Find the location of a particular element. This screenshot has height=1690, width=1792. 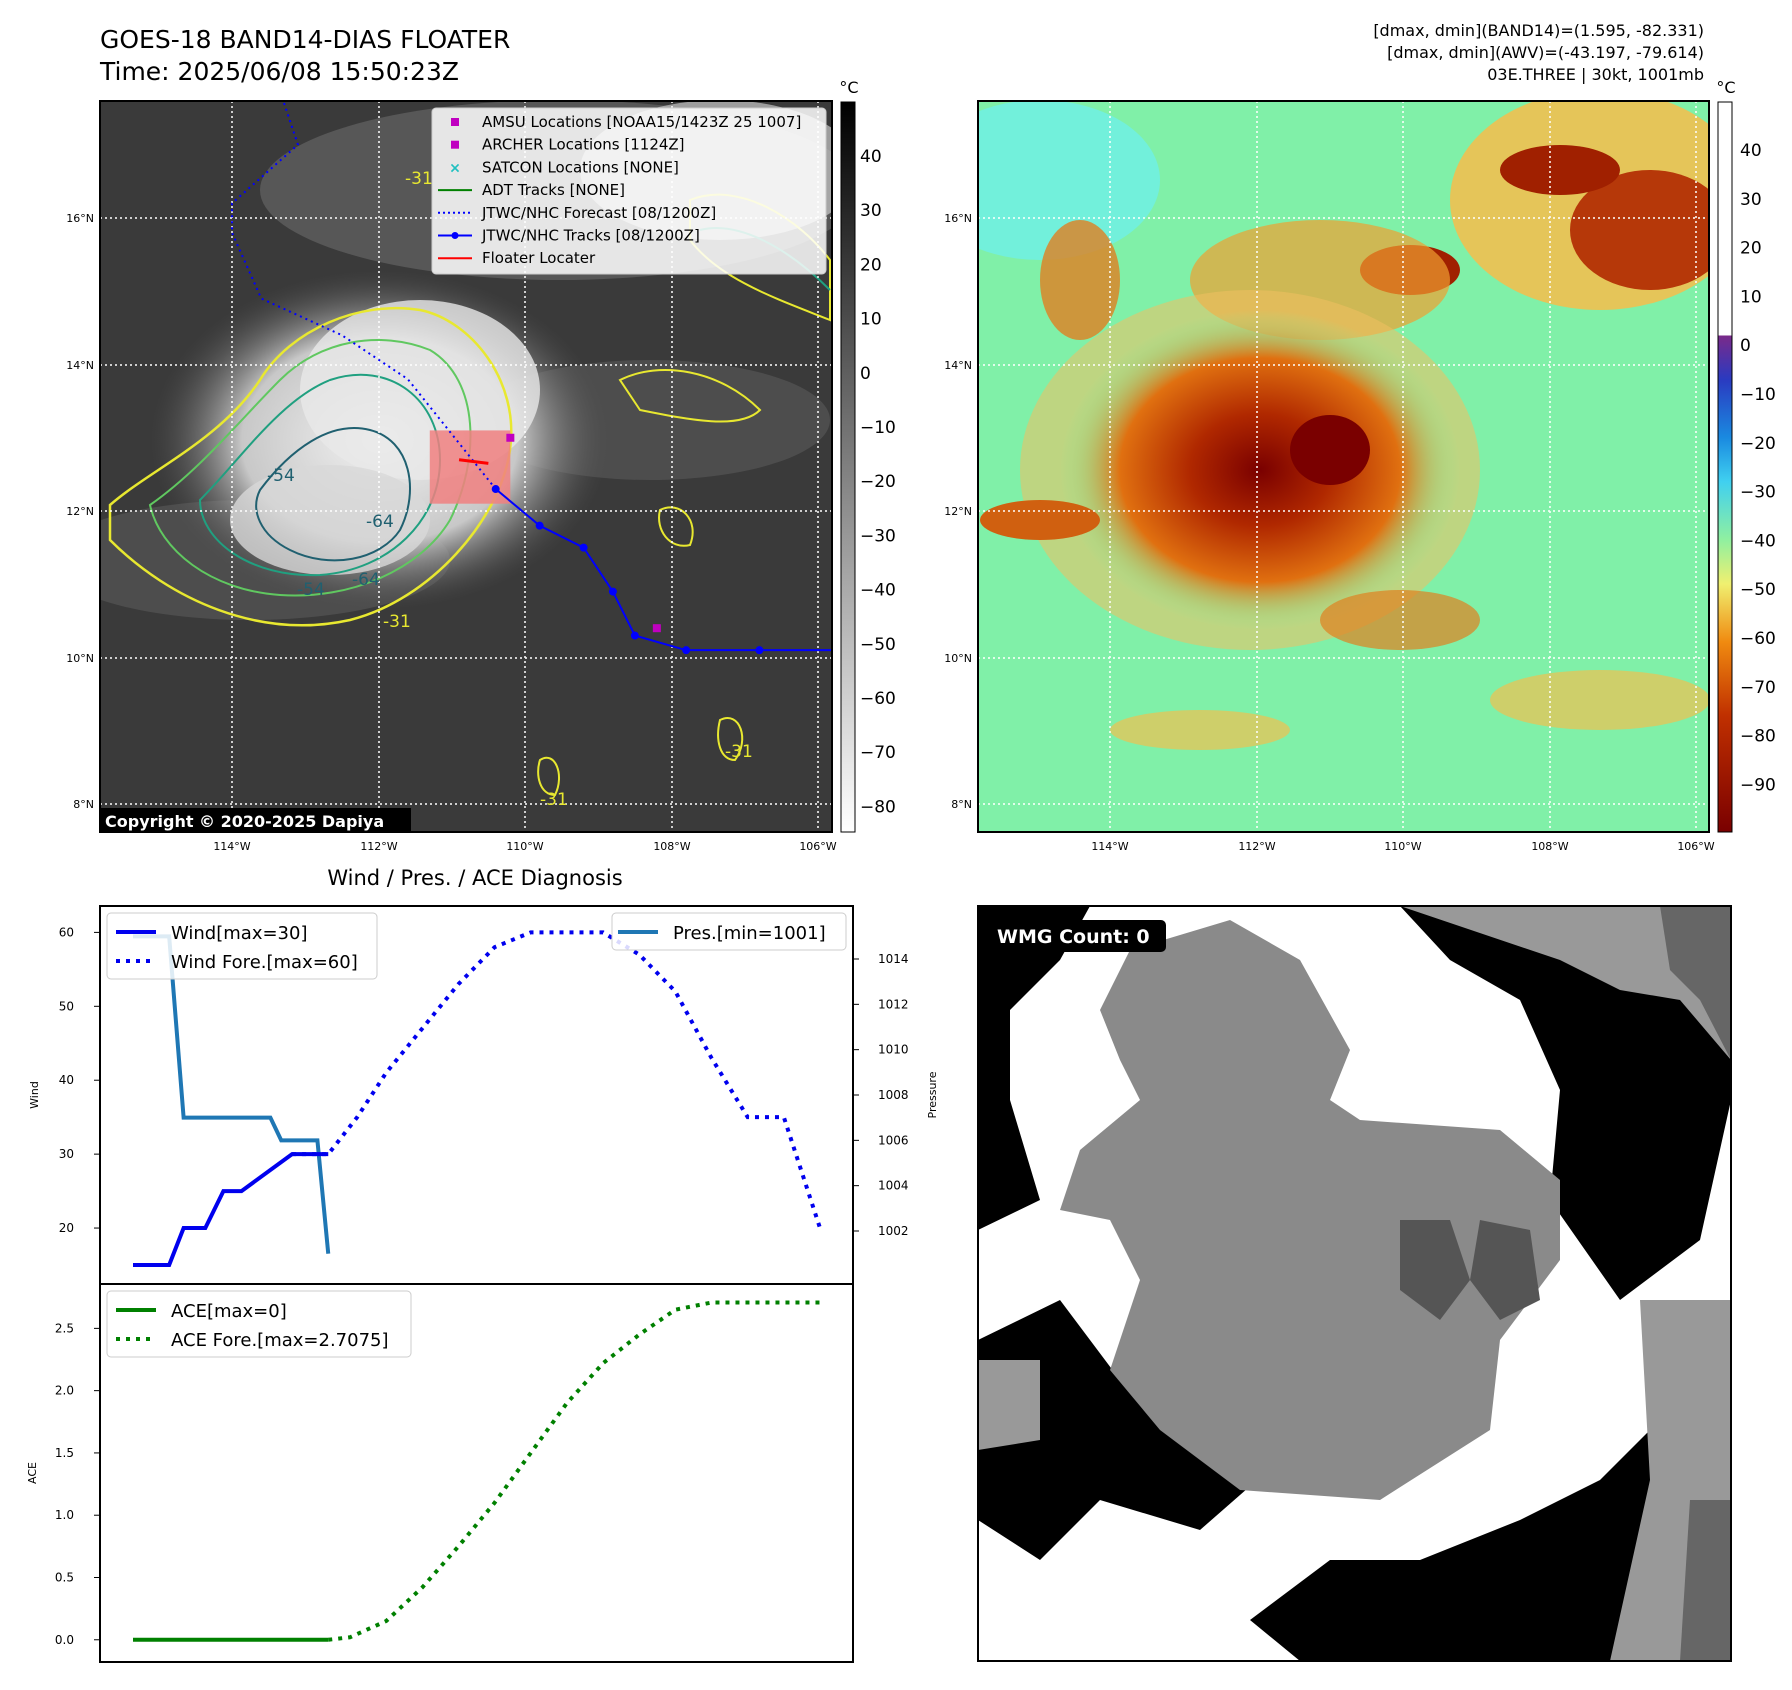

colorbar-tick: 0 is located at coordinates (1745, 346).